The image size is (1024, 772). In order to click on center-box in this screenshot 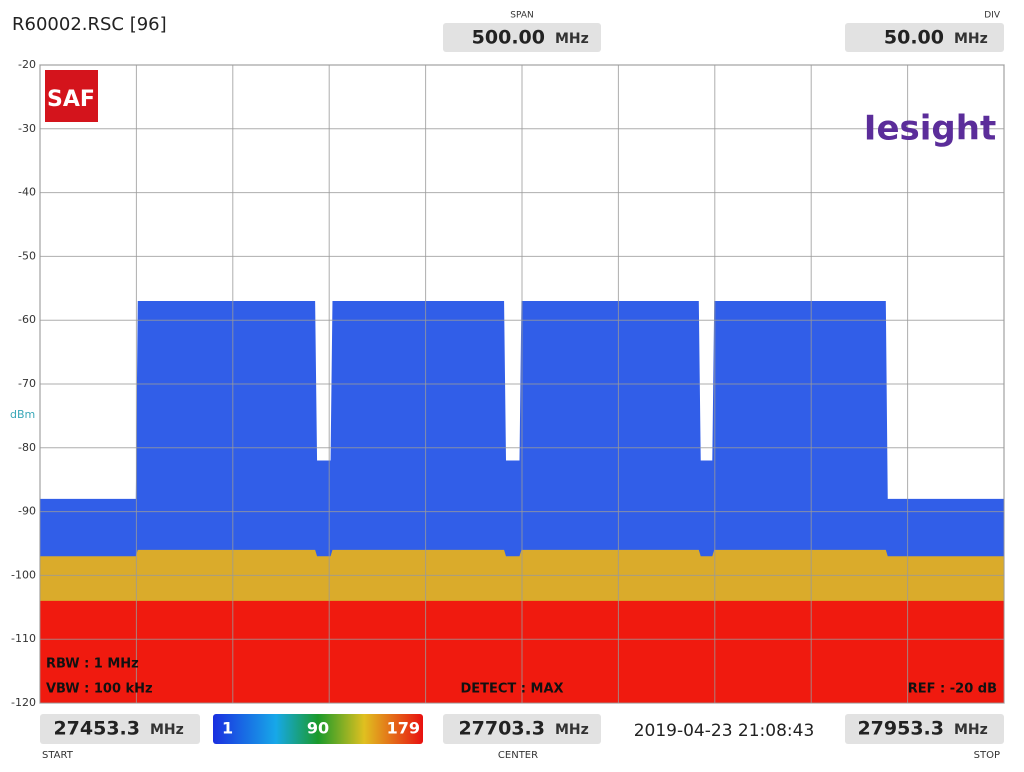, I will do `click(522, 729)`.